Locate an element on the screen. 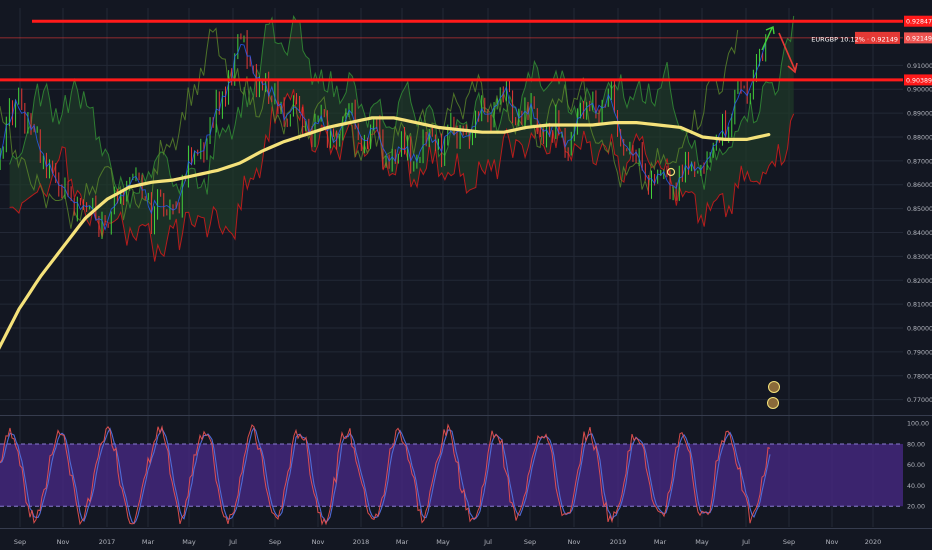  instrument-label: EURGBP 10.12% · 0.92149 is located at coordinates (854, 39).